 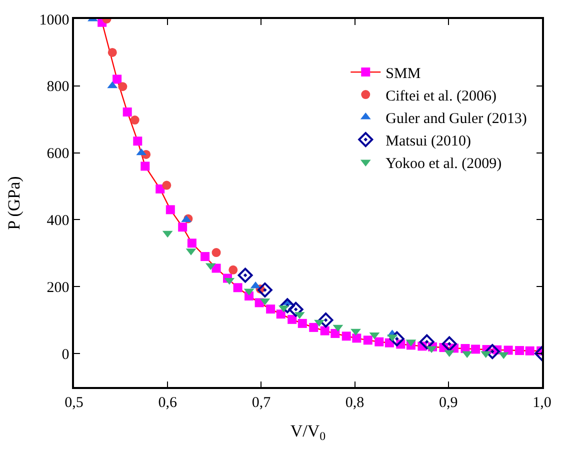 I want to click on y-tick-label: 800, so click(x=58, y=87).